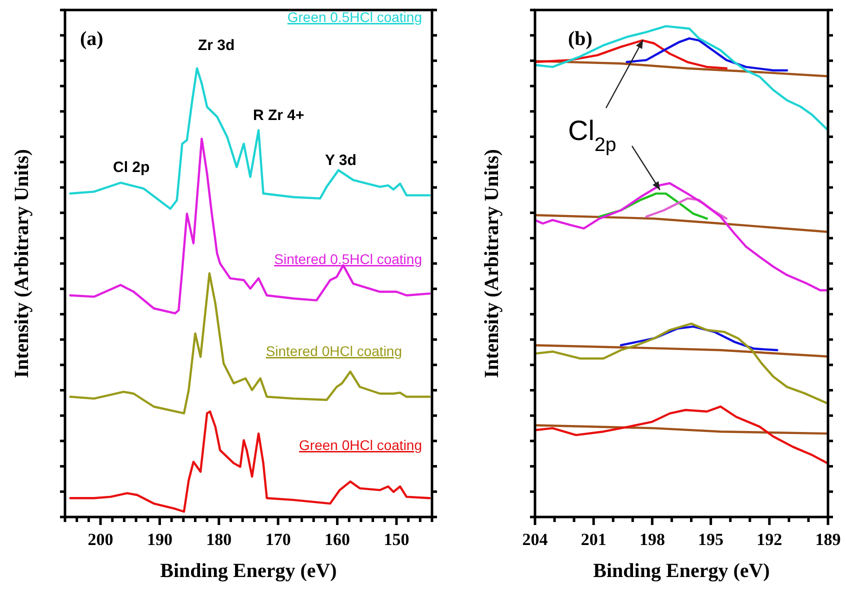  What do you see at coordinates (652, 539) in the screenshot?
I see `x-tick-label: 198` at bounding box center [652, 539].